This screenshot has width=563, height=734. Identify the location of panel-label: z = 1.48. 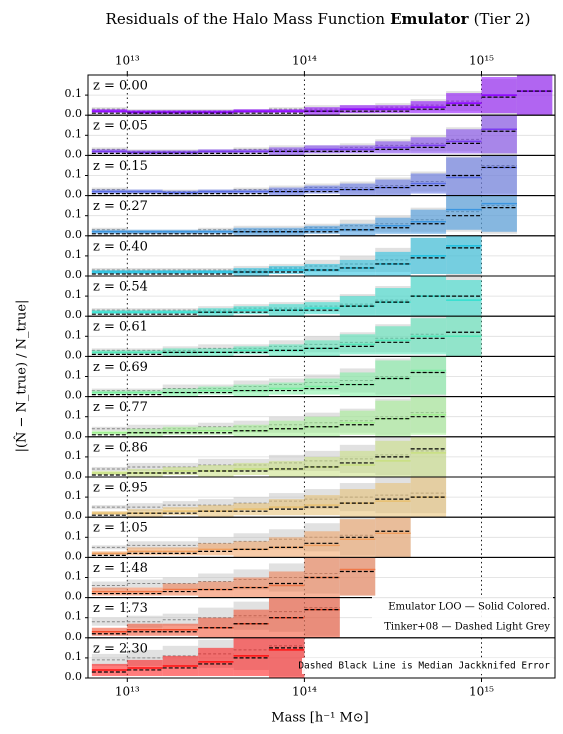
(120, 568).